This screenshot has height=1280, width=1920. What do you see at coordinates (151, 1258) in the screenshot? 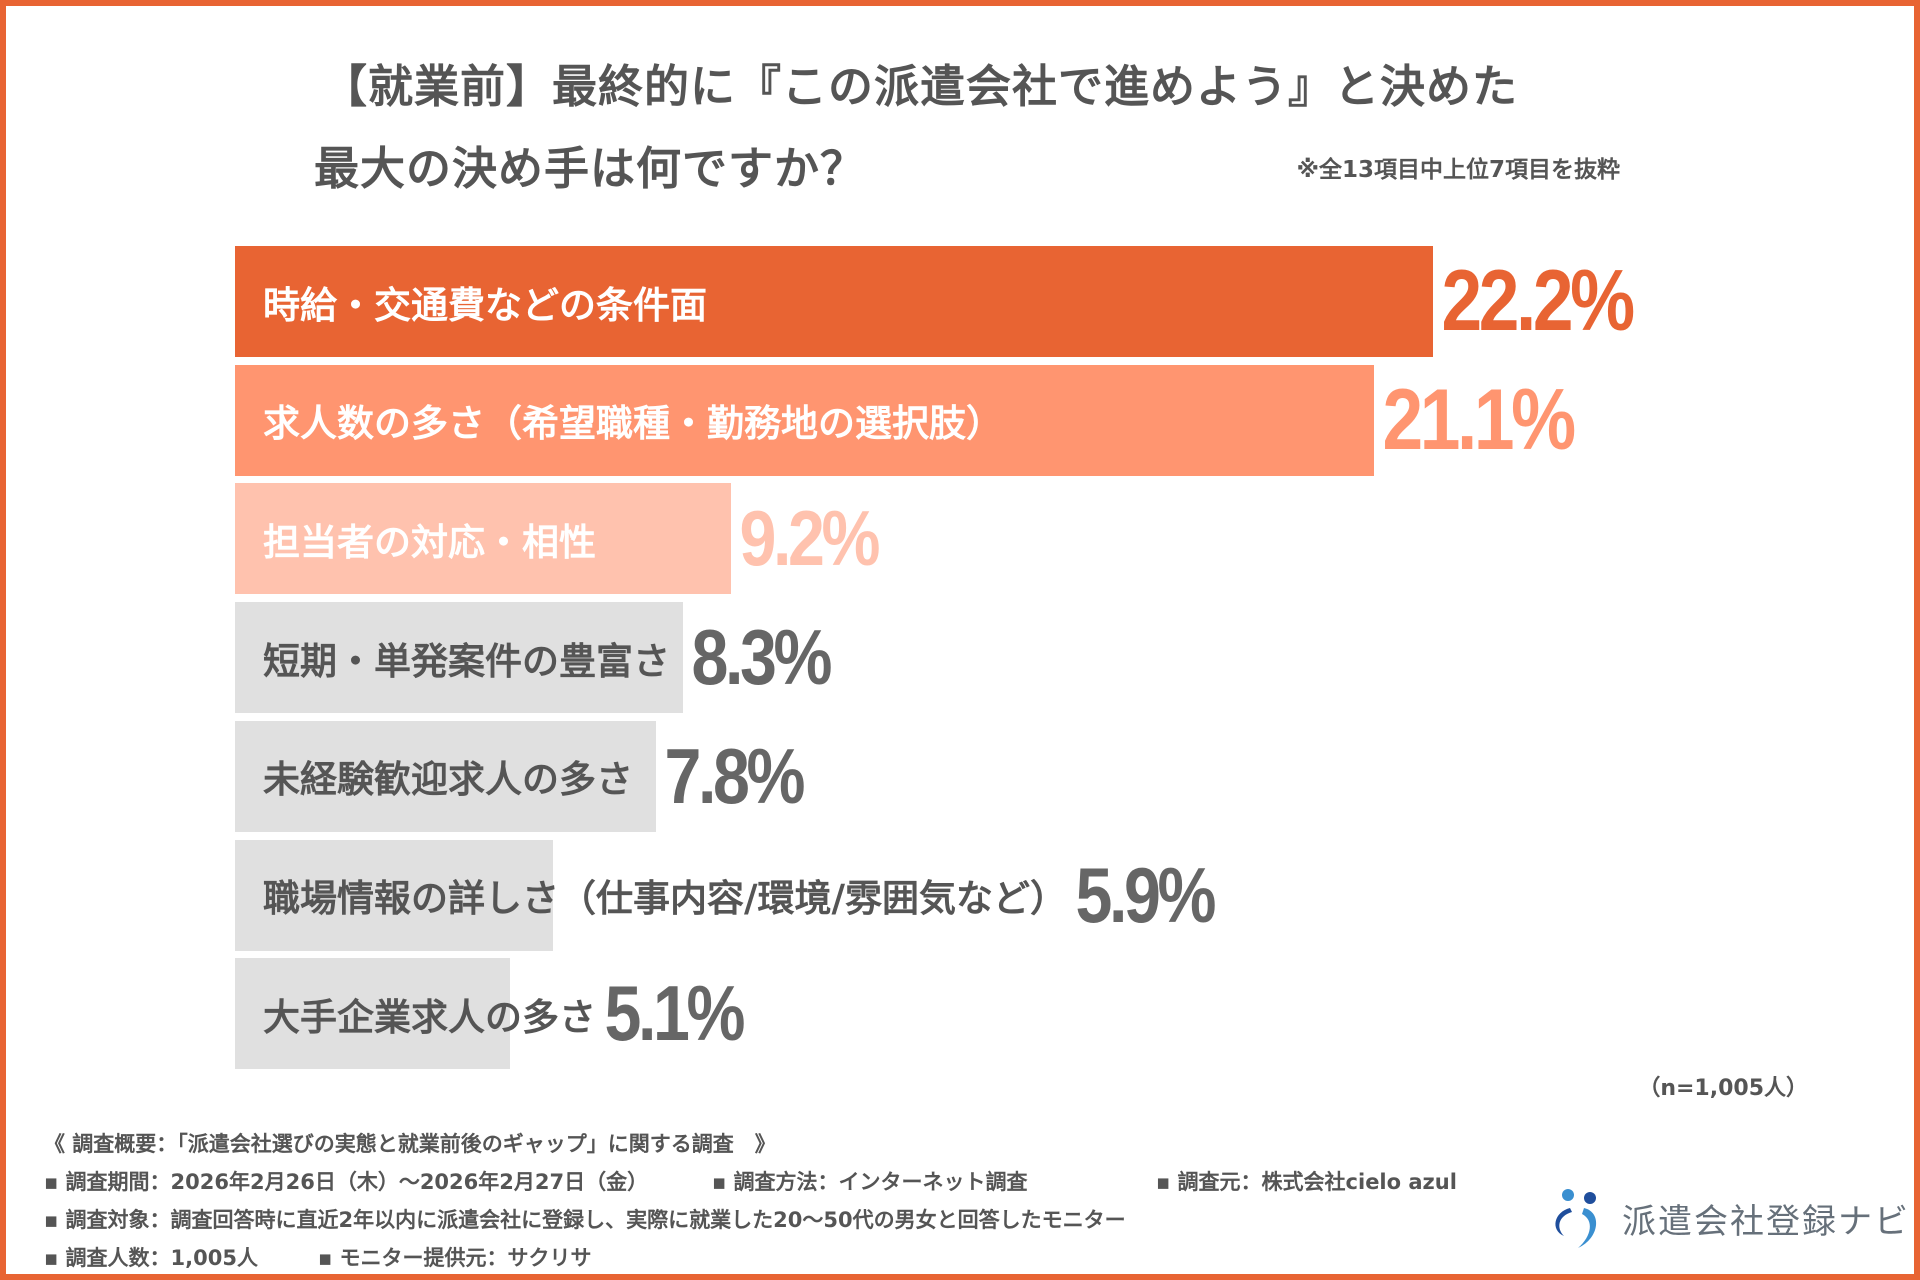
I see `survey-count: ▪ 調査人数：1,005人` at bounding box center [151, 1258].